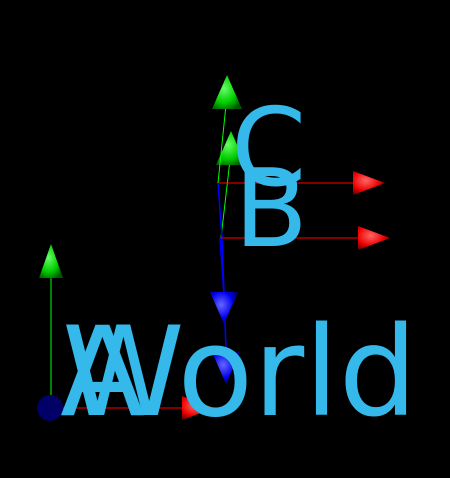 The width and height of the screenshot is (450, 478). Describe the element at coordinates (220, 210) in the screenshot. I see `c-z-axis-line` at that location.